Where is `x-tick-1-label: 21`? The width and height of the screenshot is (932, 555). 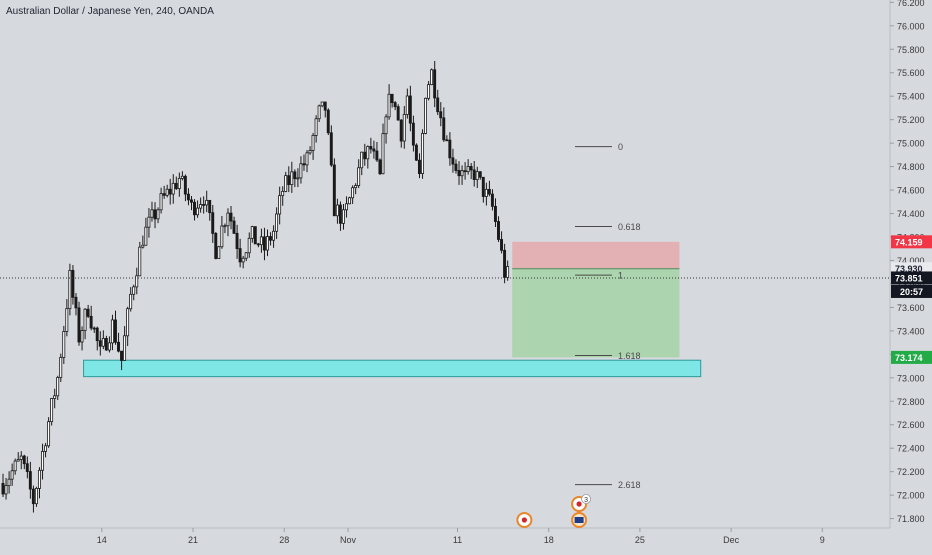 x-tick-1-label: 21 is located at coordinates (193, 540).